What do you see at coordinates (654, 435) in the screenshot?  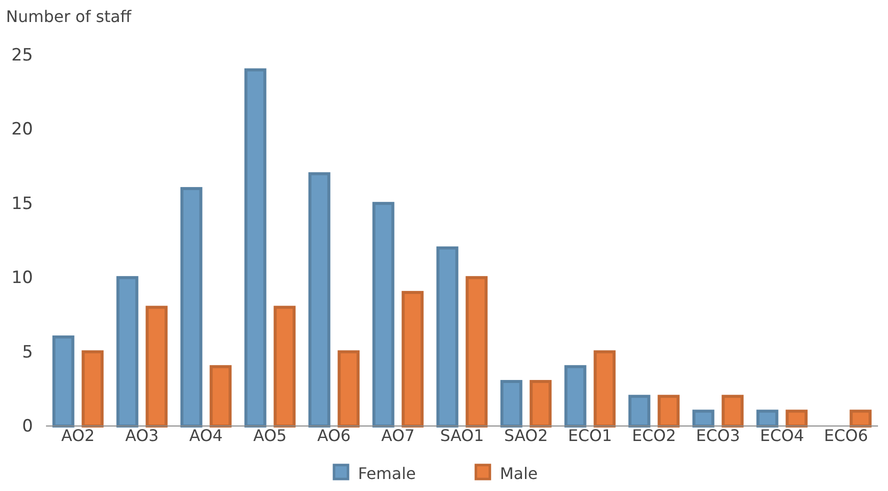 I see `x-tick-label: ECO2` at bounding box center [654, 435].